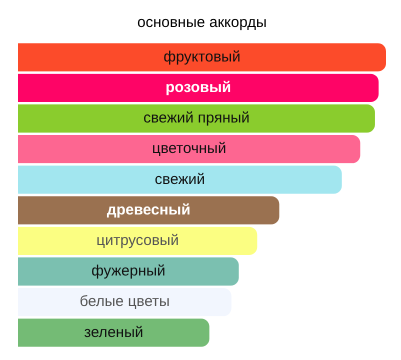 This screenshot has height=360, width=401. I want to click on y-tick-label: фужерный, so click(128, 271).